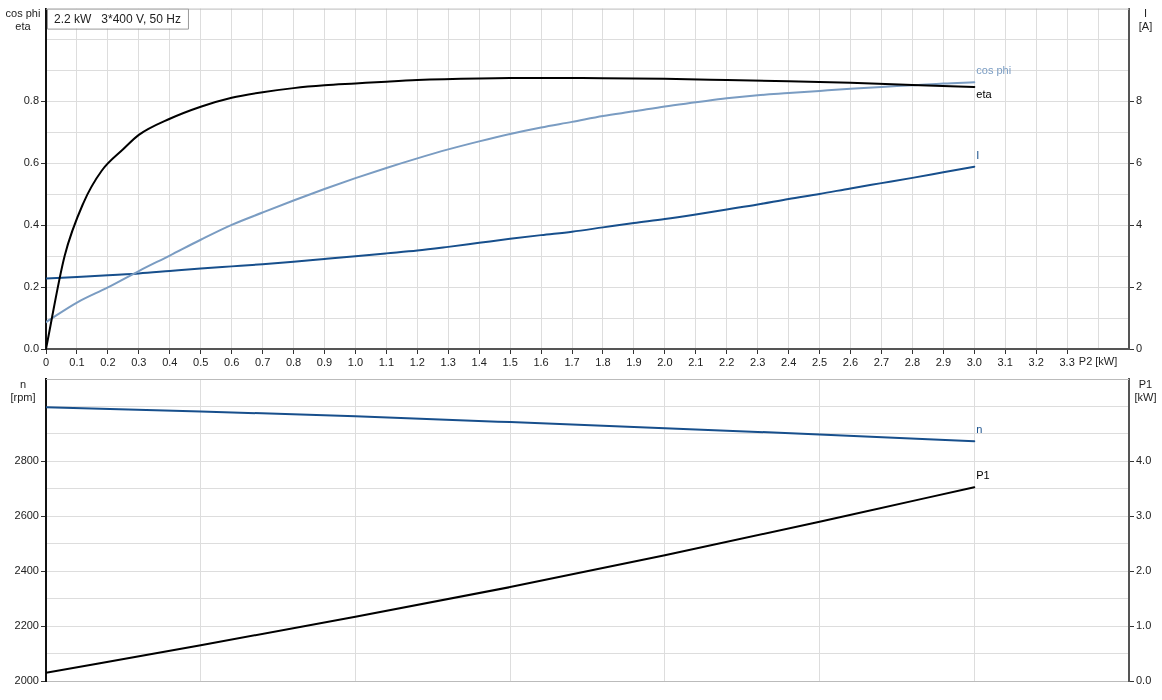 The height and width of the screenshot is (700, 1162). Describe the element at coordinates (572, 361) in the screenshot. I see `x-tick-label: 1.7` at that location.